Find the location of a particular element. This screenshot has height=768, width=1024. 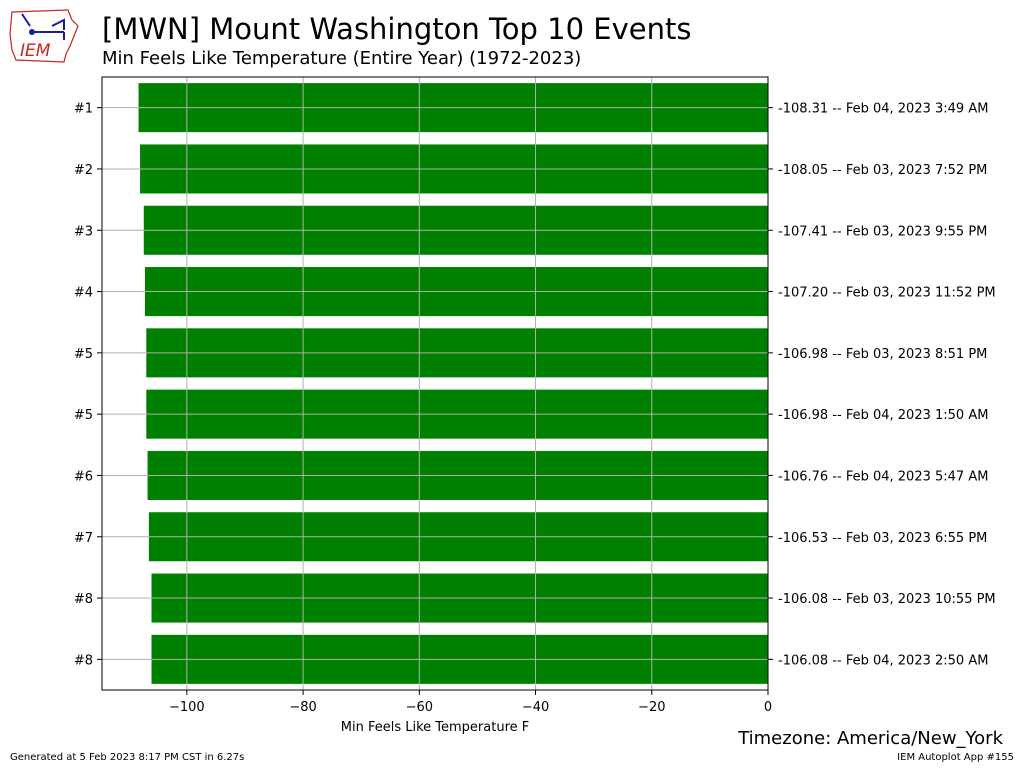

bar-data-label: -106.08 -- Feb 03, 2023 10:55 PM is located at coordinates (887, 599).